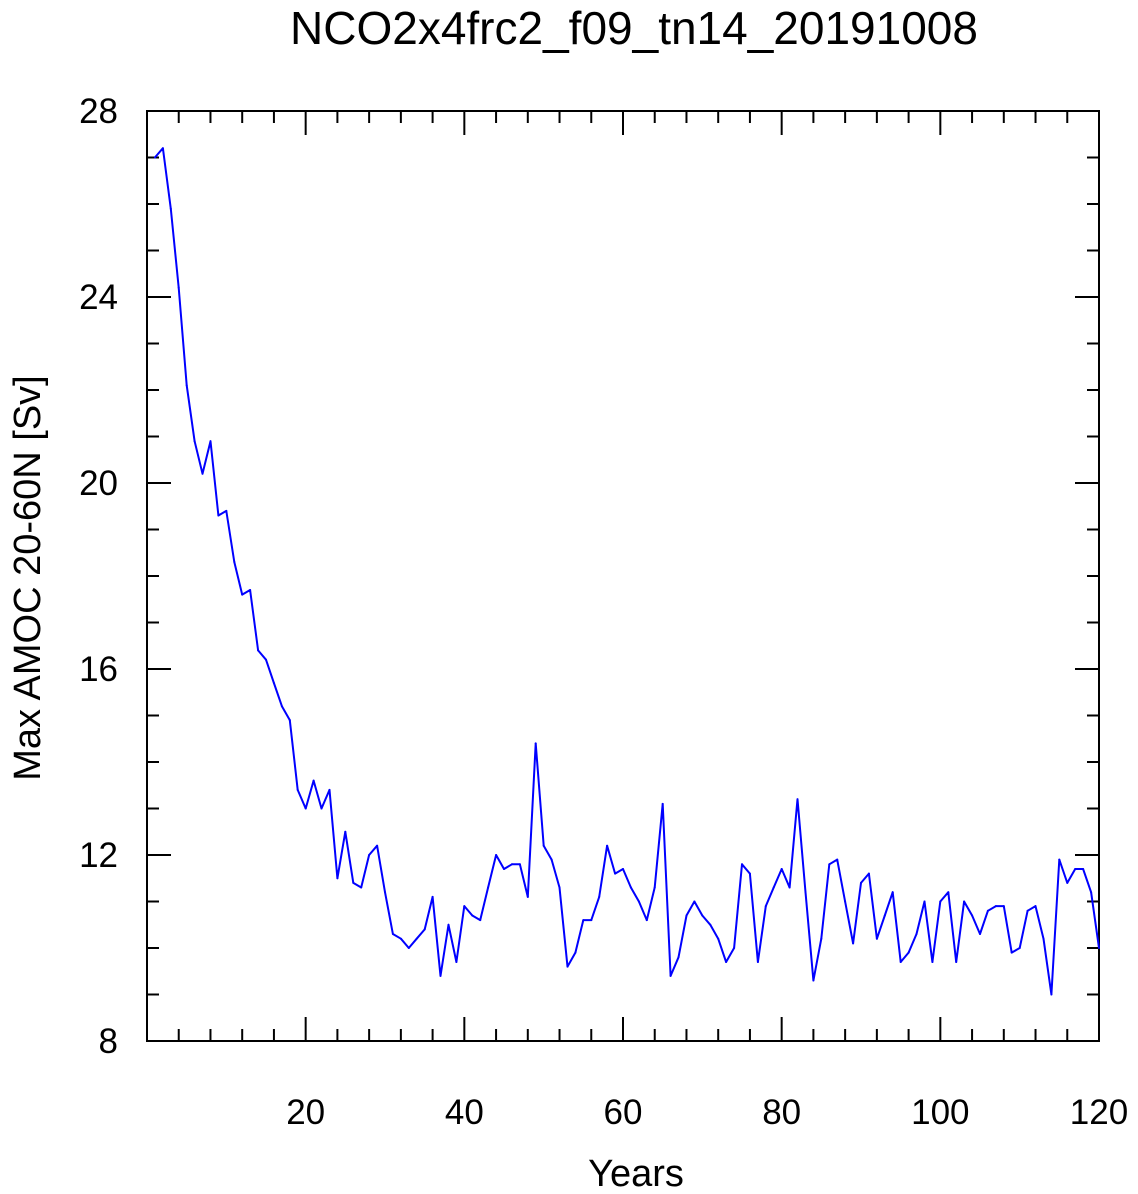 The width and height of the screenshot is (1138, 1194). I want to click on y-tick-label: 28, so click(98, 111).